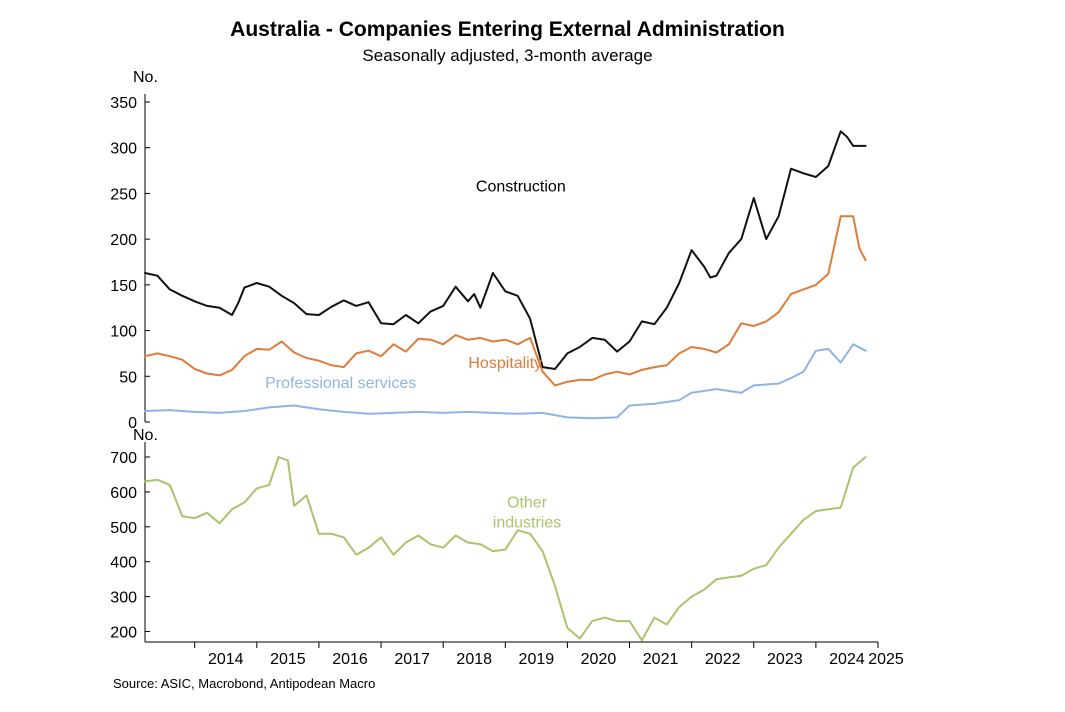 The image size is (1065, 712). I want to click on top-panel-unit-label: No., so click(145, 77).